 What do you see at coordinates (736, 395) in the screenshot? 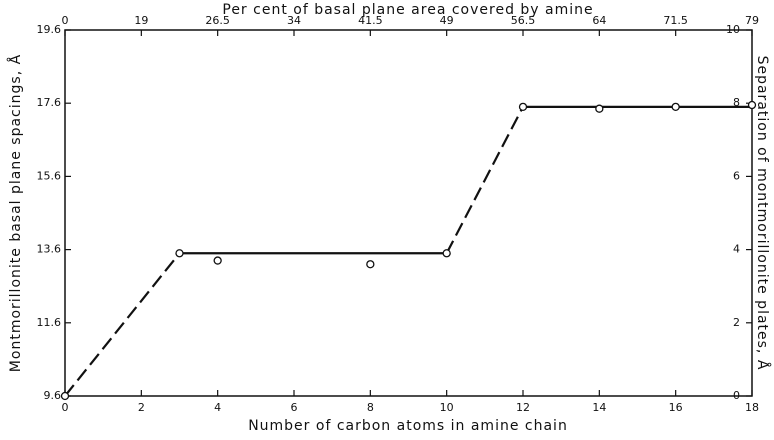
I see `y2-tick-label: 0` at bounding box center [736, 395].